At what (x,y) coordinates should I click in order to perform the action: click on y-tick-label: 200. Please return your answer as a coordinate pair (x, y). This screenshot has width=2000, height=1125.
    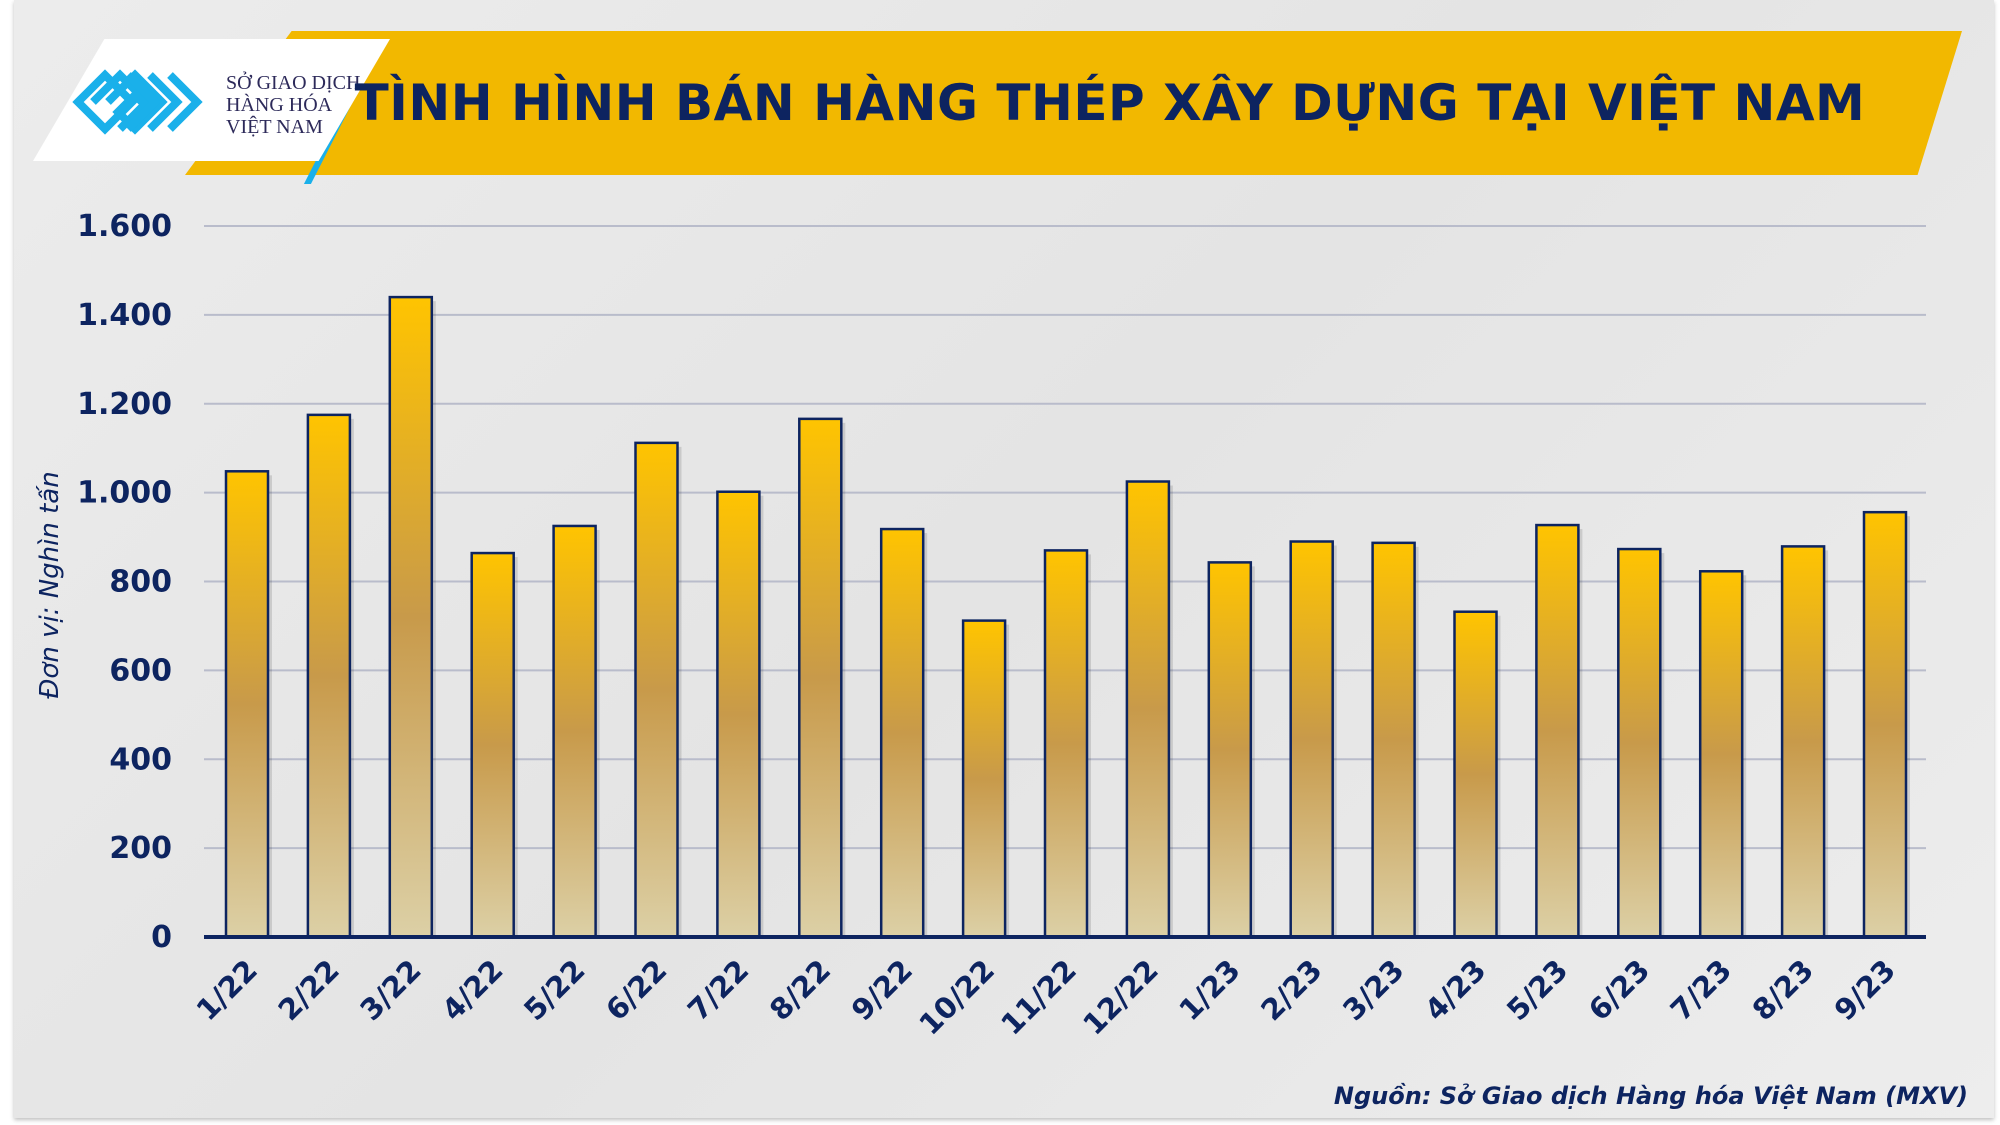
    Looking at the image, I should click on (140, 848).